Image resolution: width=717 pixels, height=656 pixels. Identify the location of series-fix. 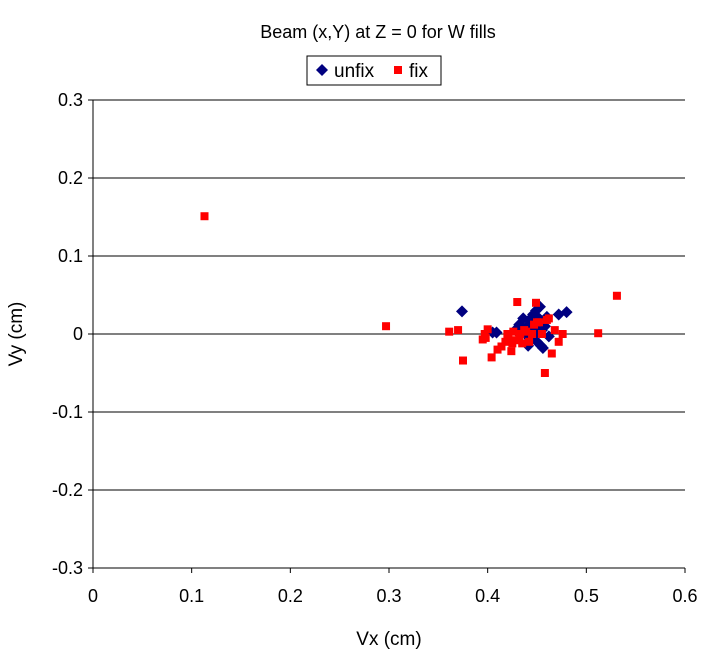
(410, 294).